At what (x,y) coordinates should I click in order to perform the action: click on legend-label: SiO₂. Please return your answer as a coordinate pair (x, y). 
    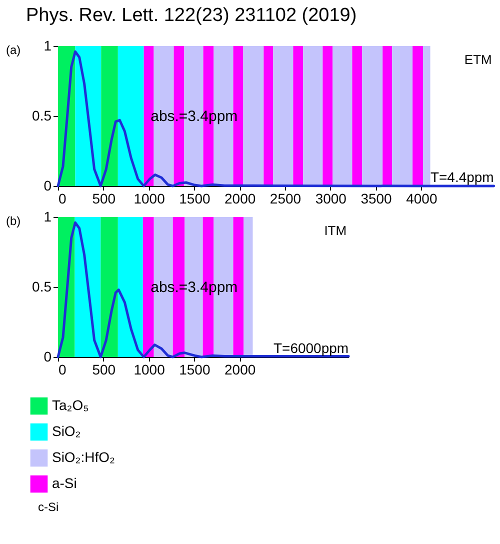
    Looking at the image, I should click on (66, 430).